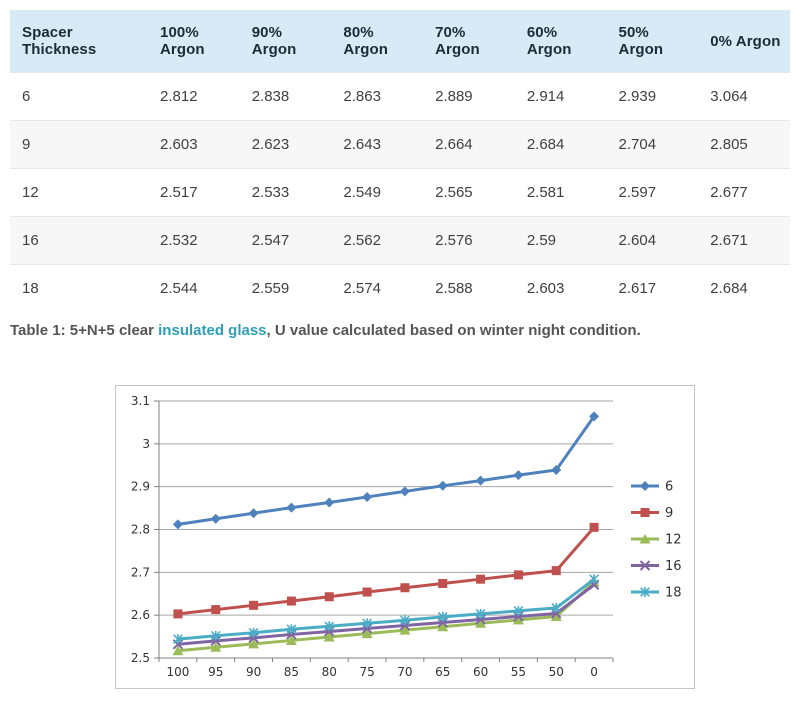 This screenshot has width=800, height=702. I want to click on x-marker, so click(645, 565).